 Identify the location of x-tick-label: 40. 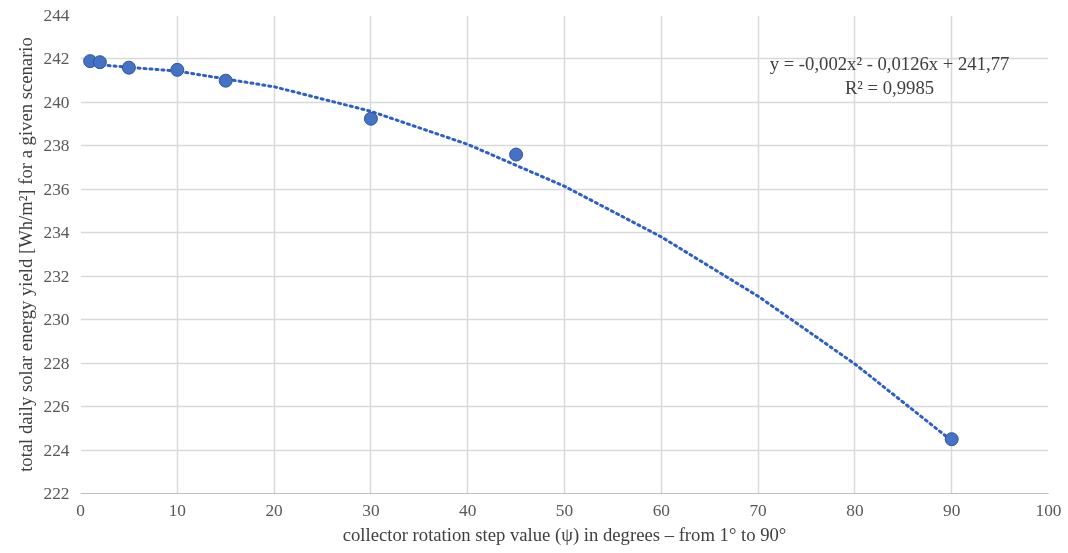
(468, 510).